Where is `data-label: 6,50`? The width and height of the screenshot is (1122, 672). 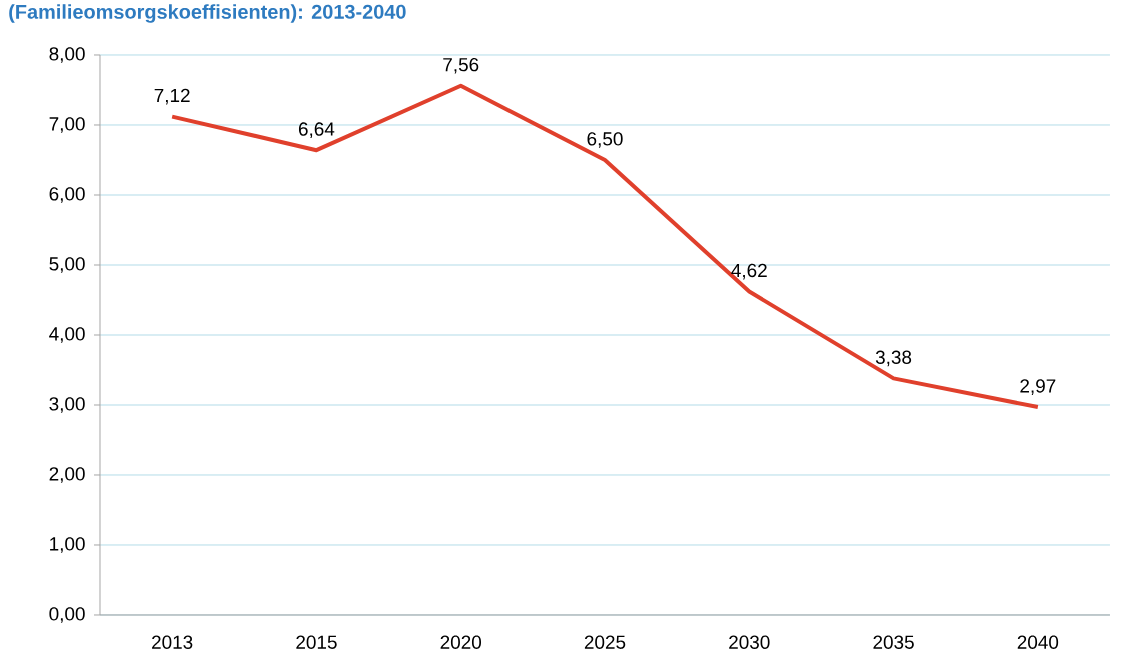 data-label: 6,50 is located at coordinates (605, 140).